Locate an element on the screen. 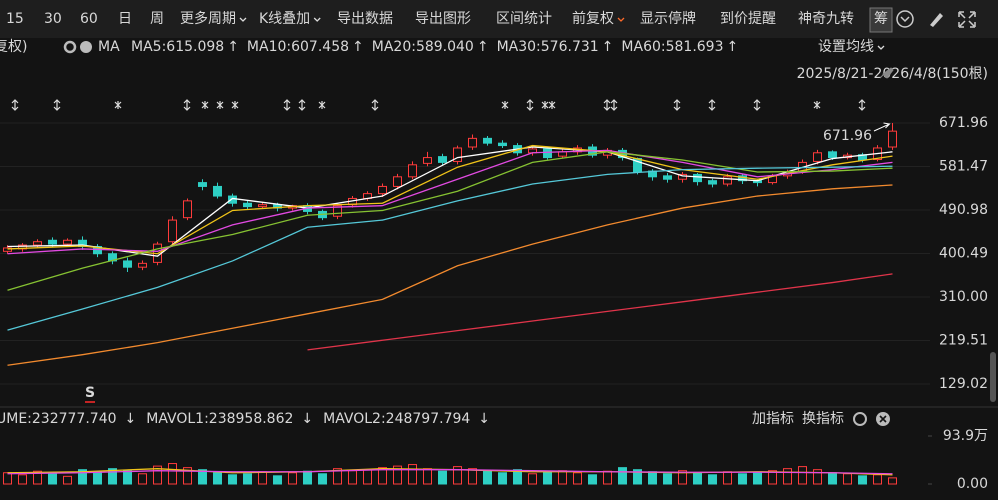 Image resolution: width=998 pixels, height=500 pixels. moving-average-line is located at coordinates (600, 312).